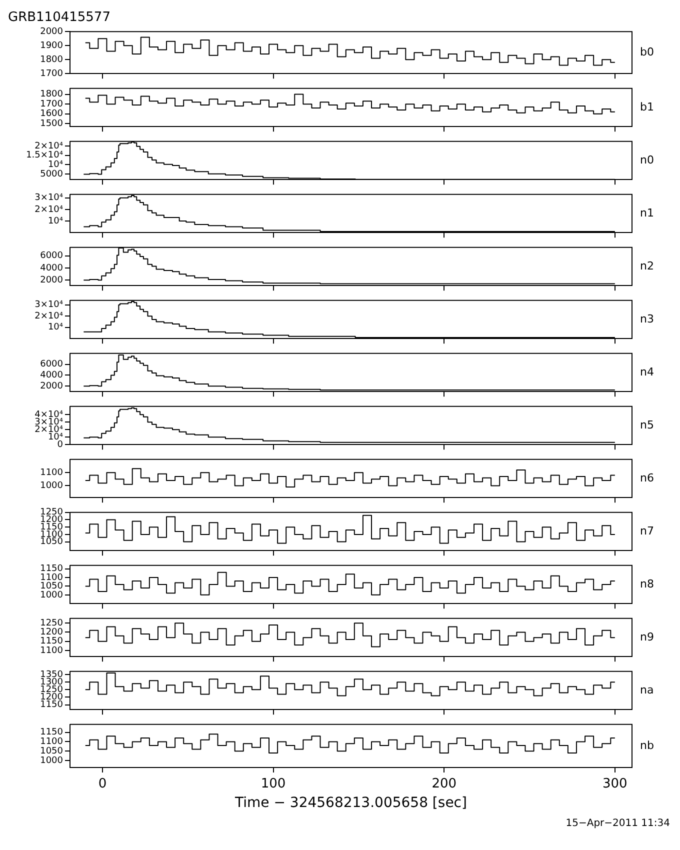 The image size is (680, 850). What do you see at coordinates (617, 823) in the screenshot?
I see `text: 15−Apr−2011 11:34` at bounding box center [617, 823].